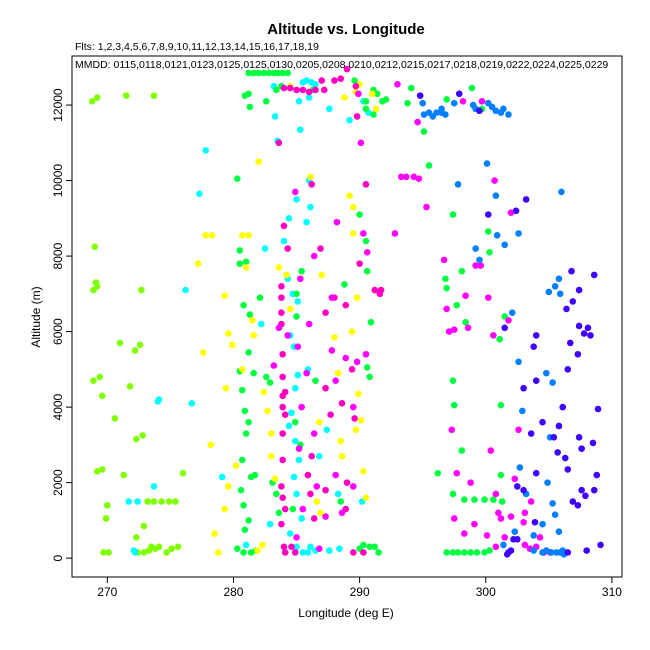 The width and height of the screenshot is (650, 650). What do you see at coordinates (58, 331) in the screenshot?
I see `y-tick-label: 6000` at bounding box center [58, 331].